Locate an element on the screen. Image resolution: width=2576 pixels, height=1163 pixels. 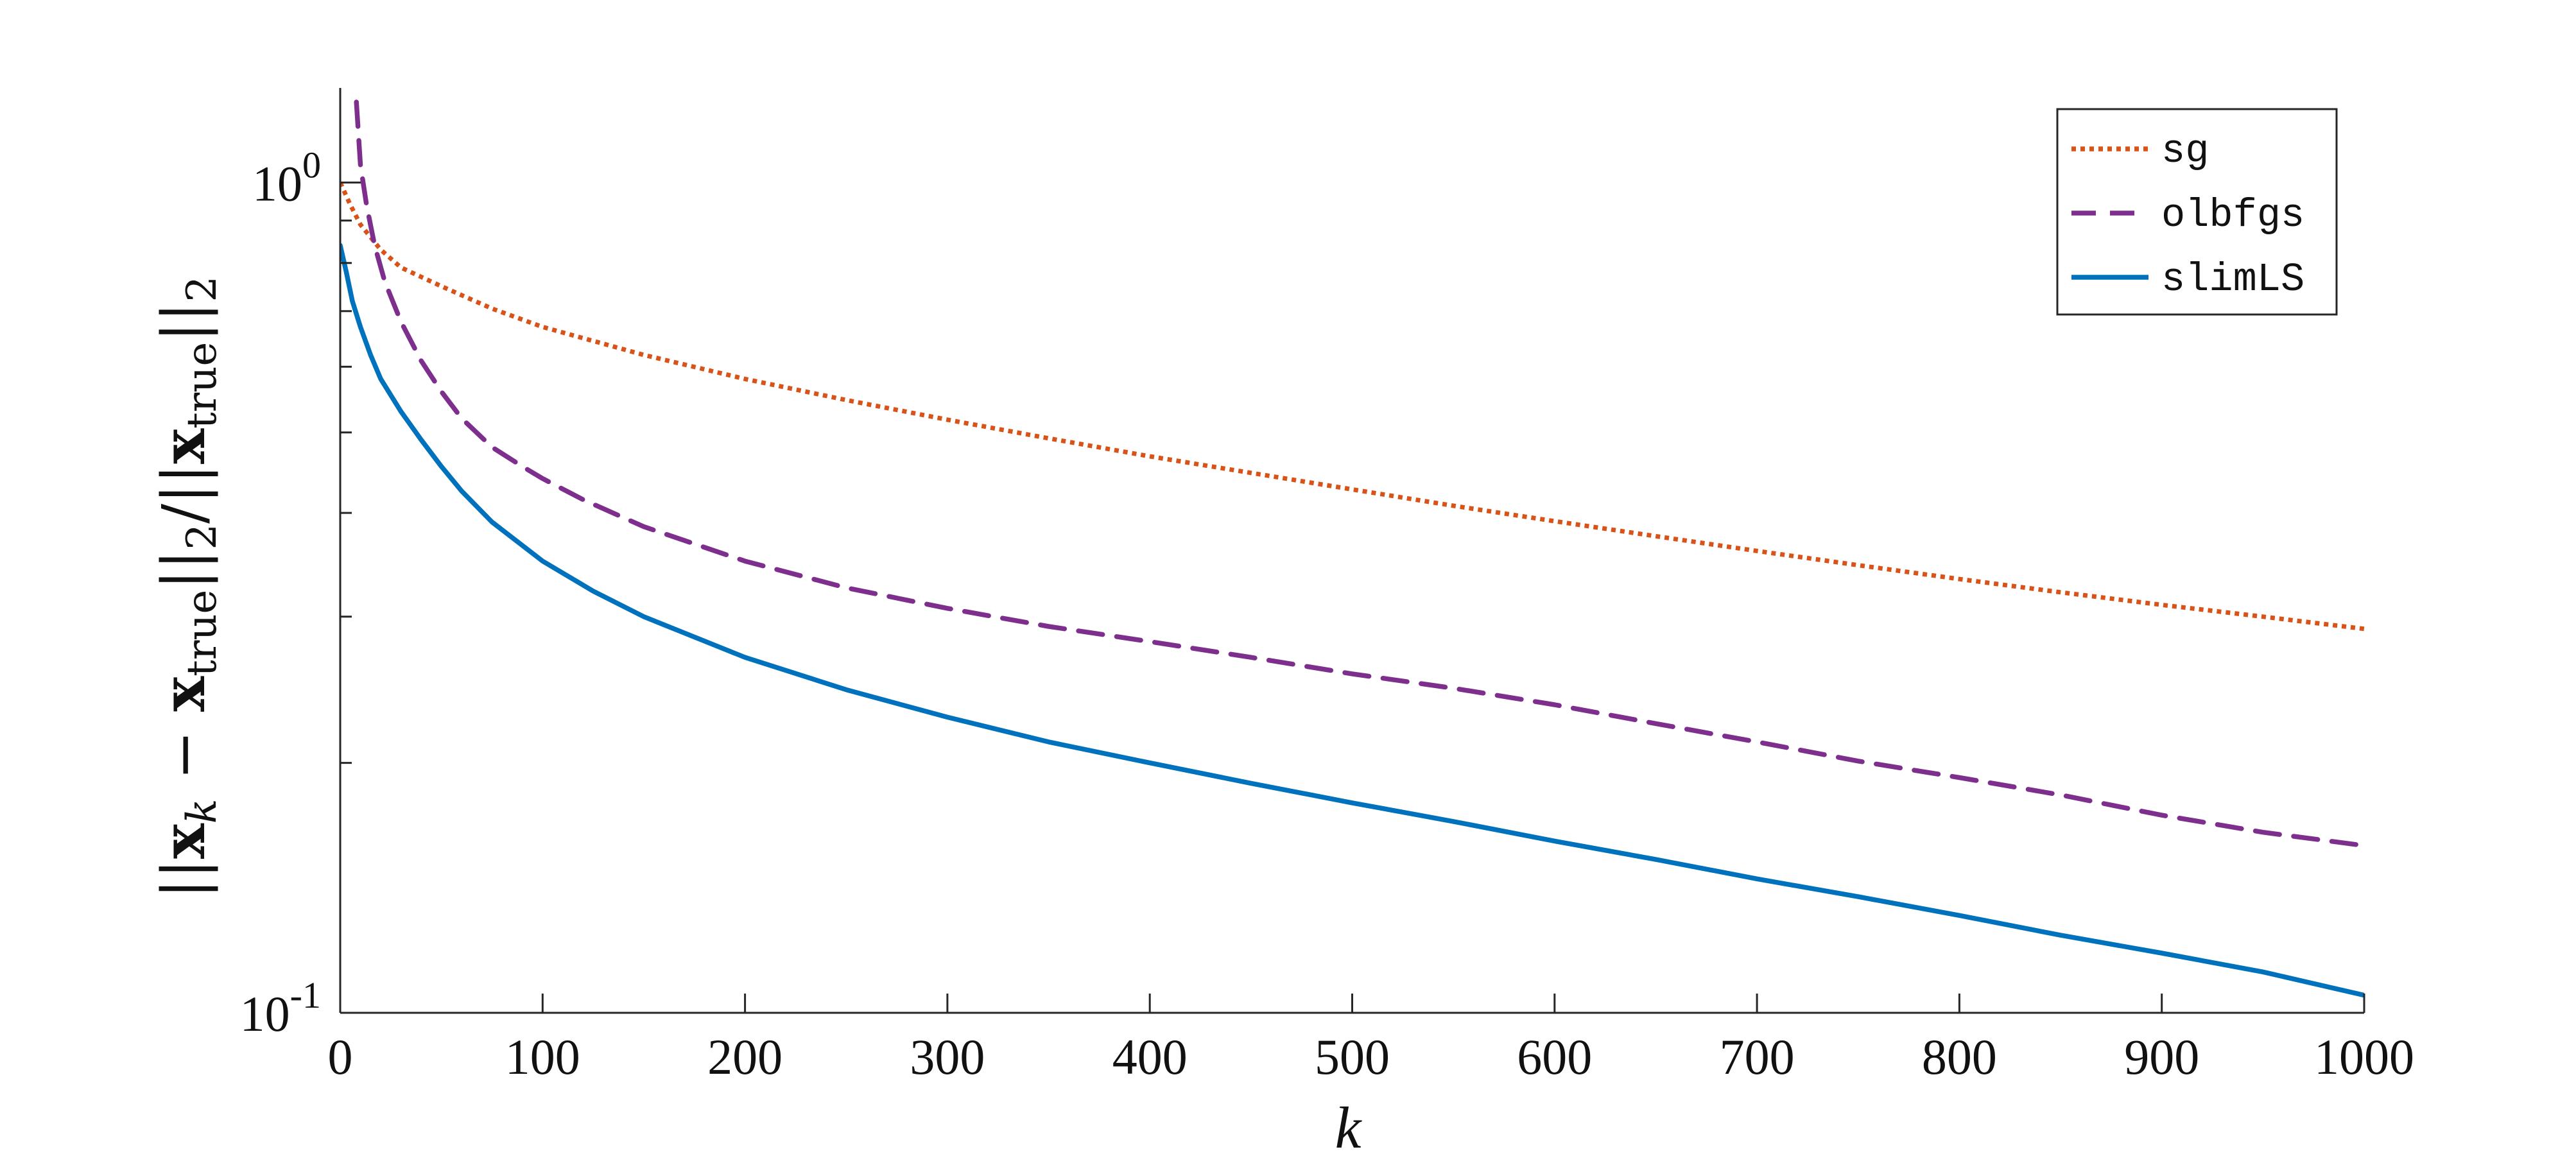
x-ticks: 0 100 200 300 400 500 600 700 800 900 1000 is located at coordinates (1371, 1039).